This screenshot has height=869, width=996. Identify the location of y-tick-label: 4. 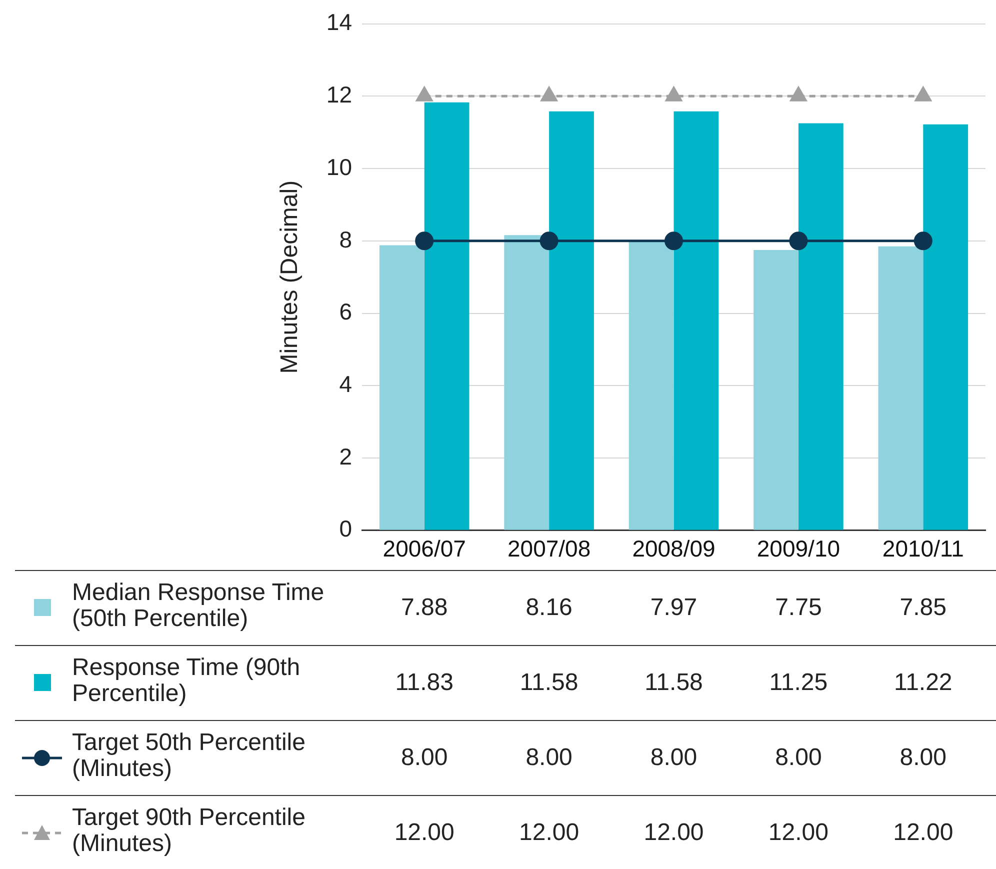
(345, 384).